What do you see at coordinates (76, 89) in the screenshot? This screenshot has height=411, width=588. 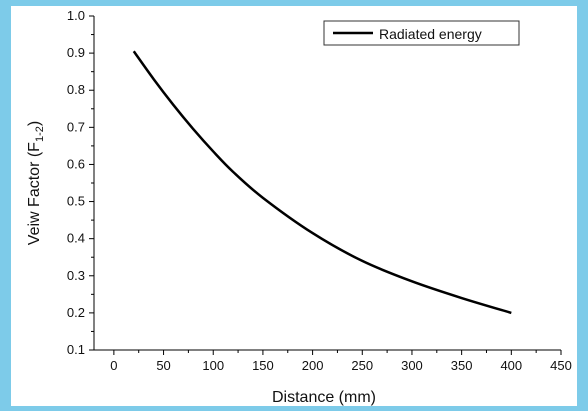 I see `y-tick-label: 0.8` at bounding box center [76, 89].